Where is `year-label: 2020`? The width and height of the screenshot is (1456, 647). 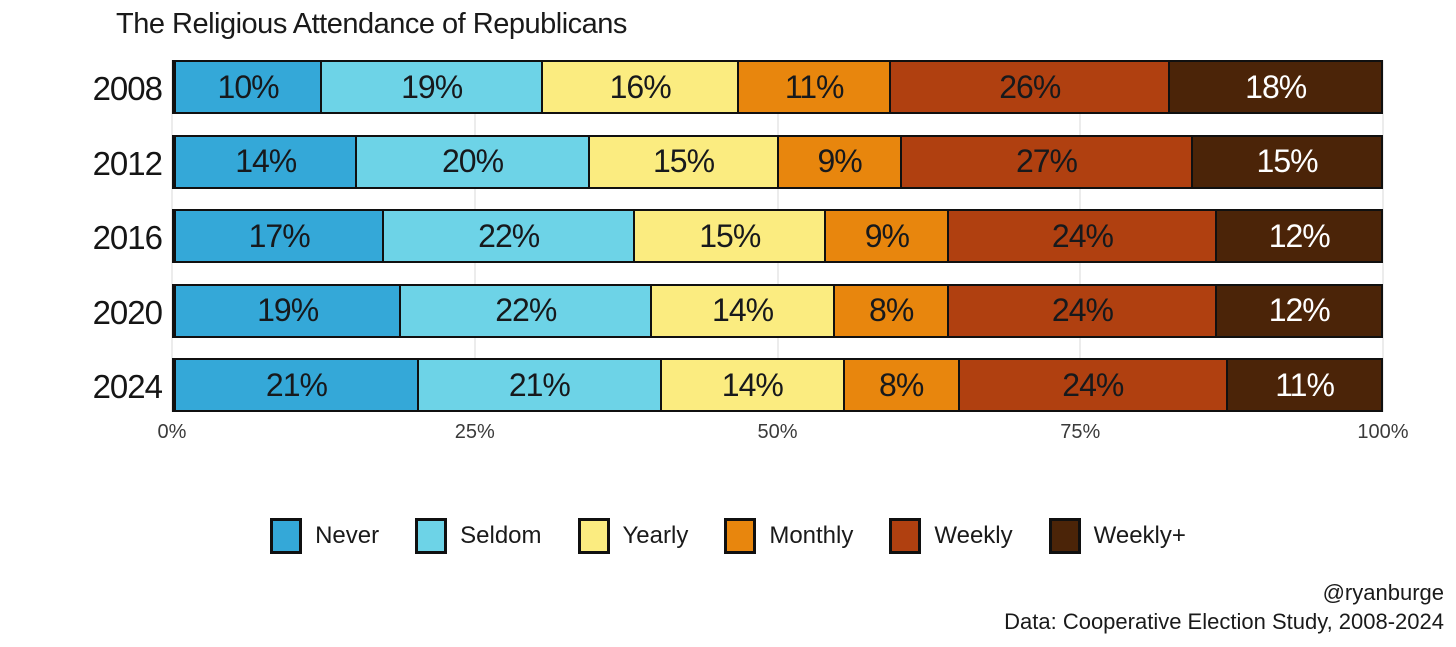
year-label: 2020 is located at coordinates (127, 312).